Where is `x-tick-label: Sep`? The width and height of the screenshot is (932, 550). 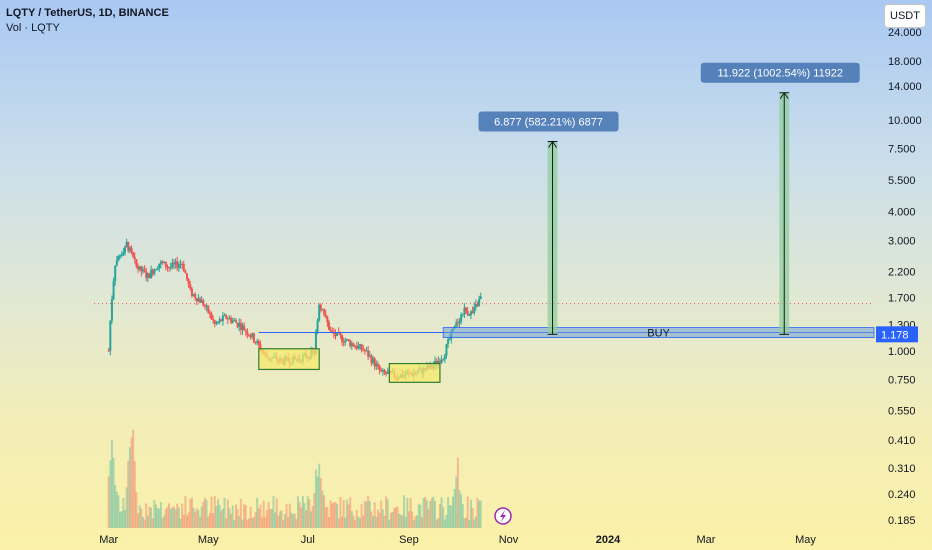 x-tick-label: Sep is located at coordinates (409, 540).